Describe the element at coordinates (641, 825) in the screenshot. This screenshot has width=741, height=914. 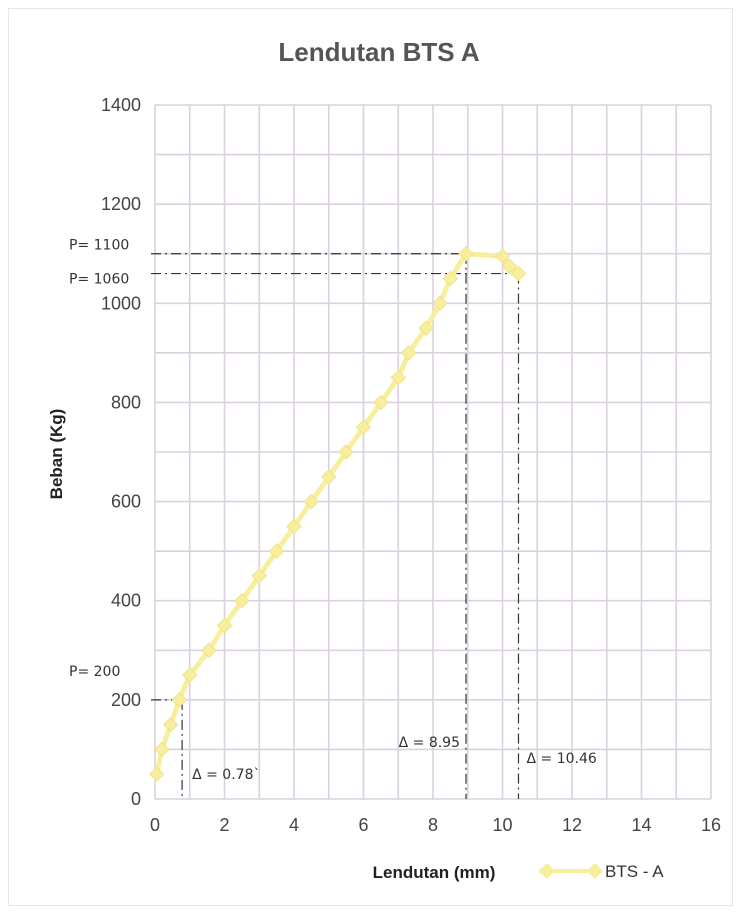
I see `x-tick-label: 14` at that location.